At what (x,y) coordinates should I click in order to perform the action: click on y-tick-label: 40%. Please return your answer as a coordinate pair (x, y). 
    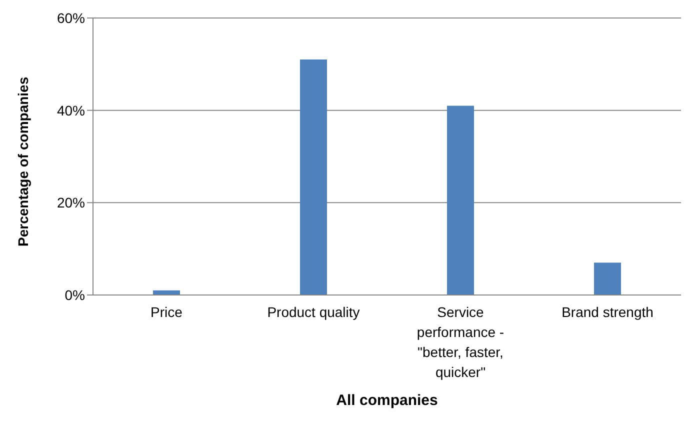
    Looking at the image, I should click on (70, 110).